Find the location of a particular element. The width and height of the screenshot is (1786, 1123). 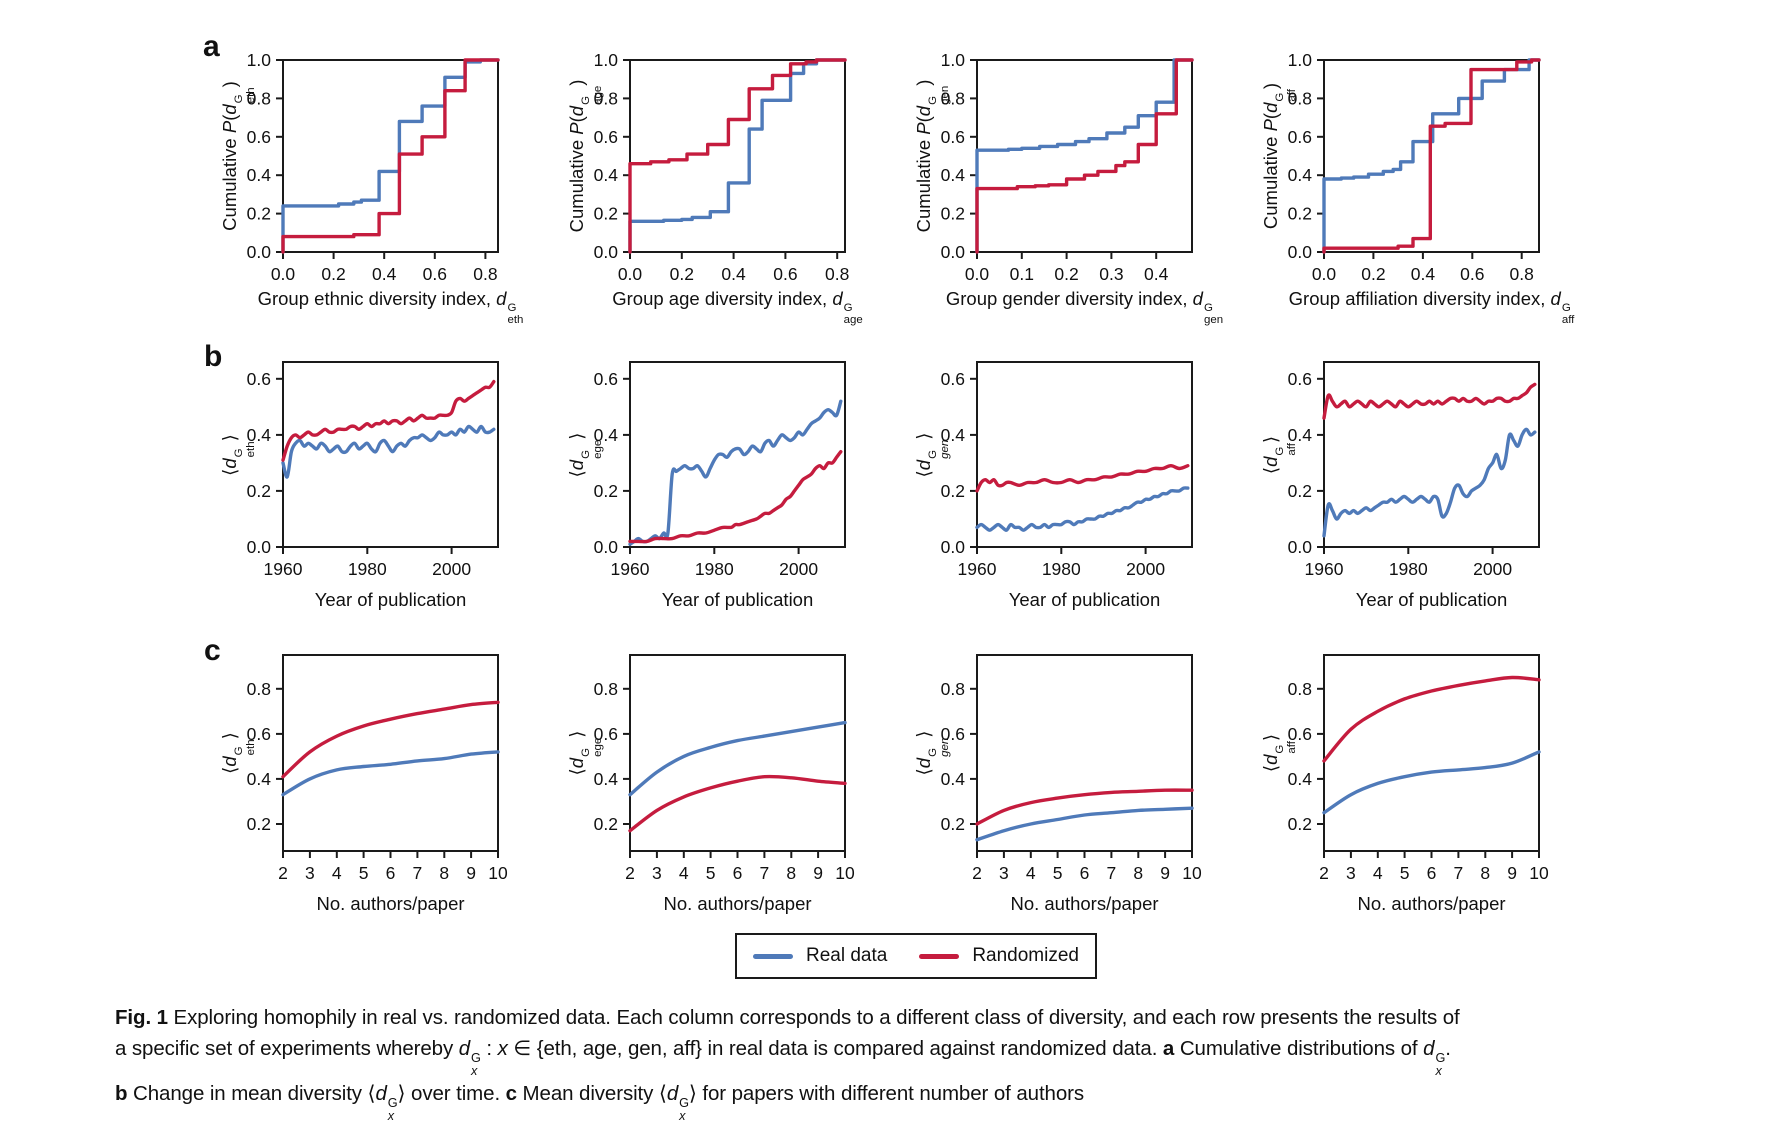

panel-b-aff: 1960 1980 2000 0.0 0.2 0.4 0.6 is located at coordinates (1414, 470).